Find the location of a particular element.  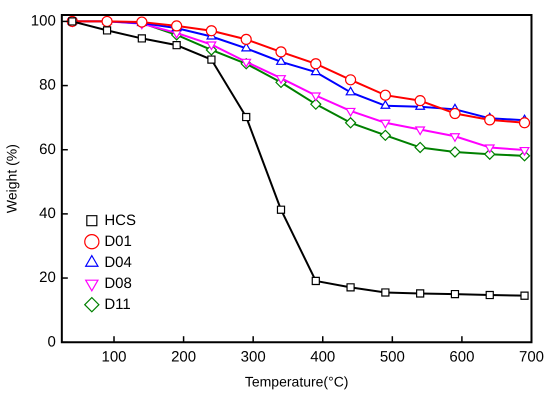

x-tick-label: 600 is located at coordinates (461, 357).